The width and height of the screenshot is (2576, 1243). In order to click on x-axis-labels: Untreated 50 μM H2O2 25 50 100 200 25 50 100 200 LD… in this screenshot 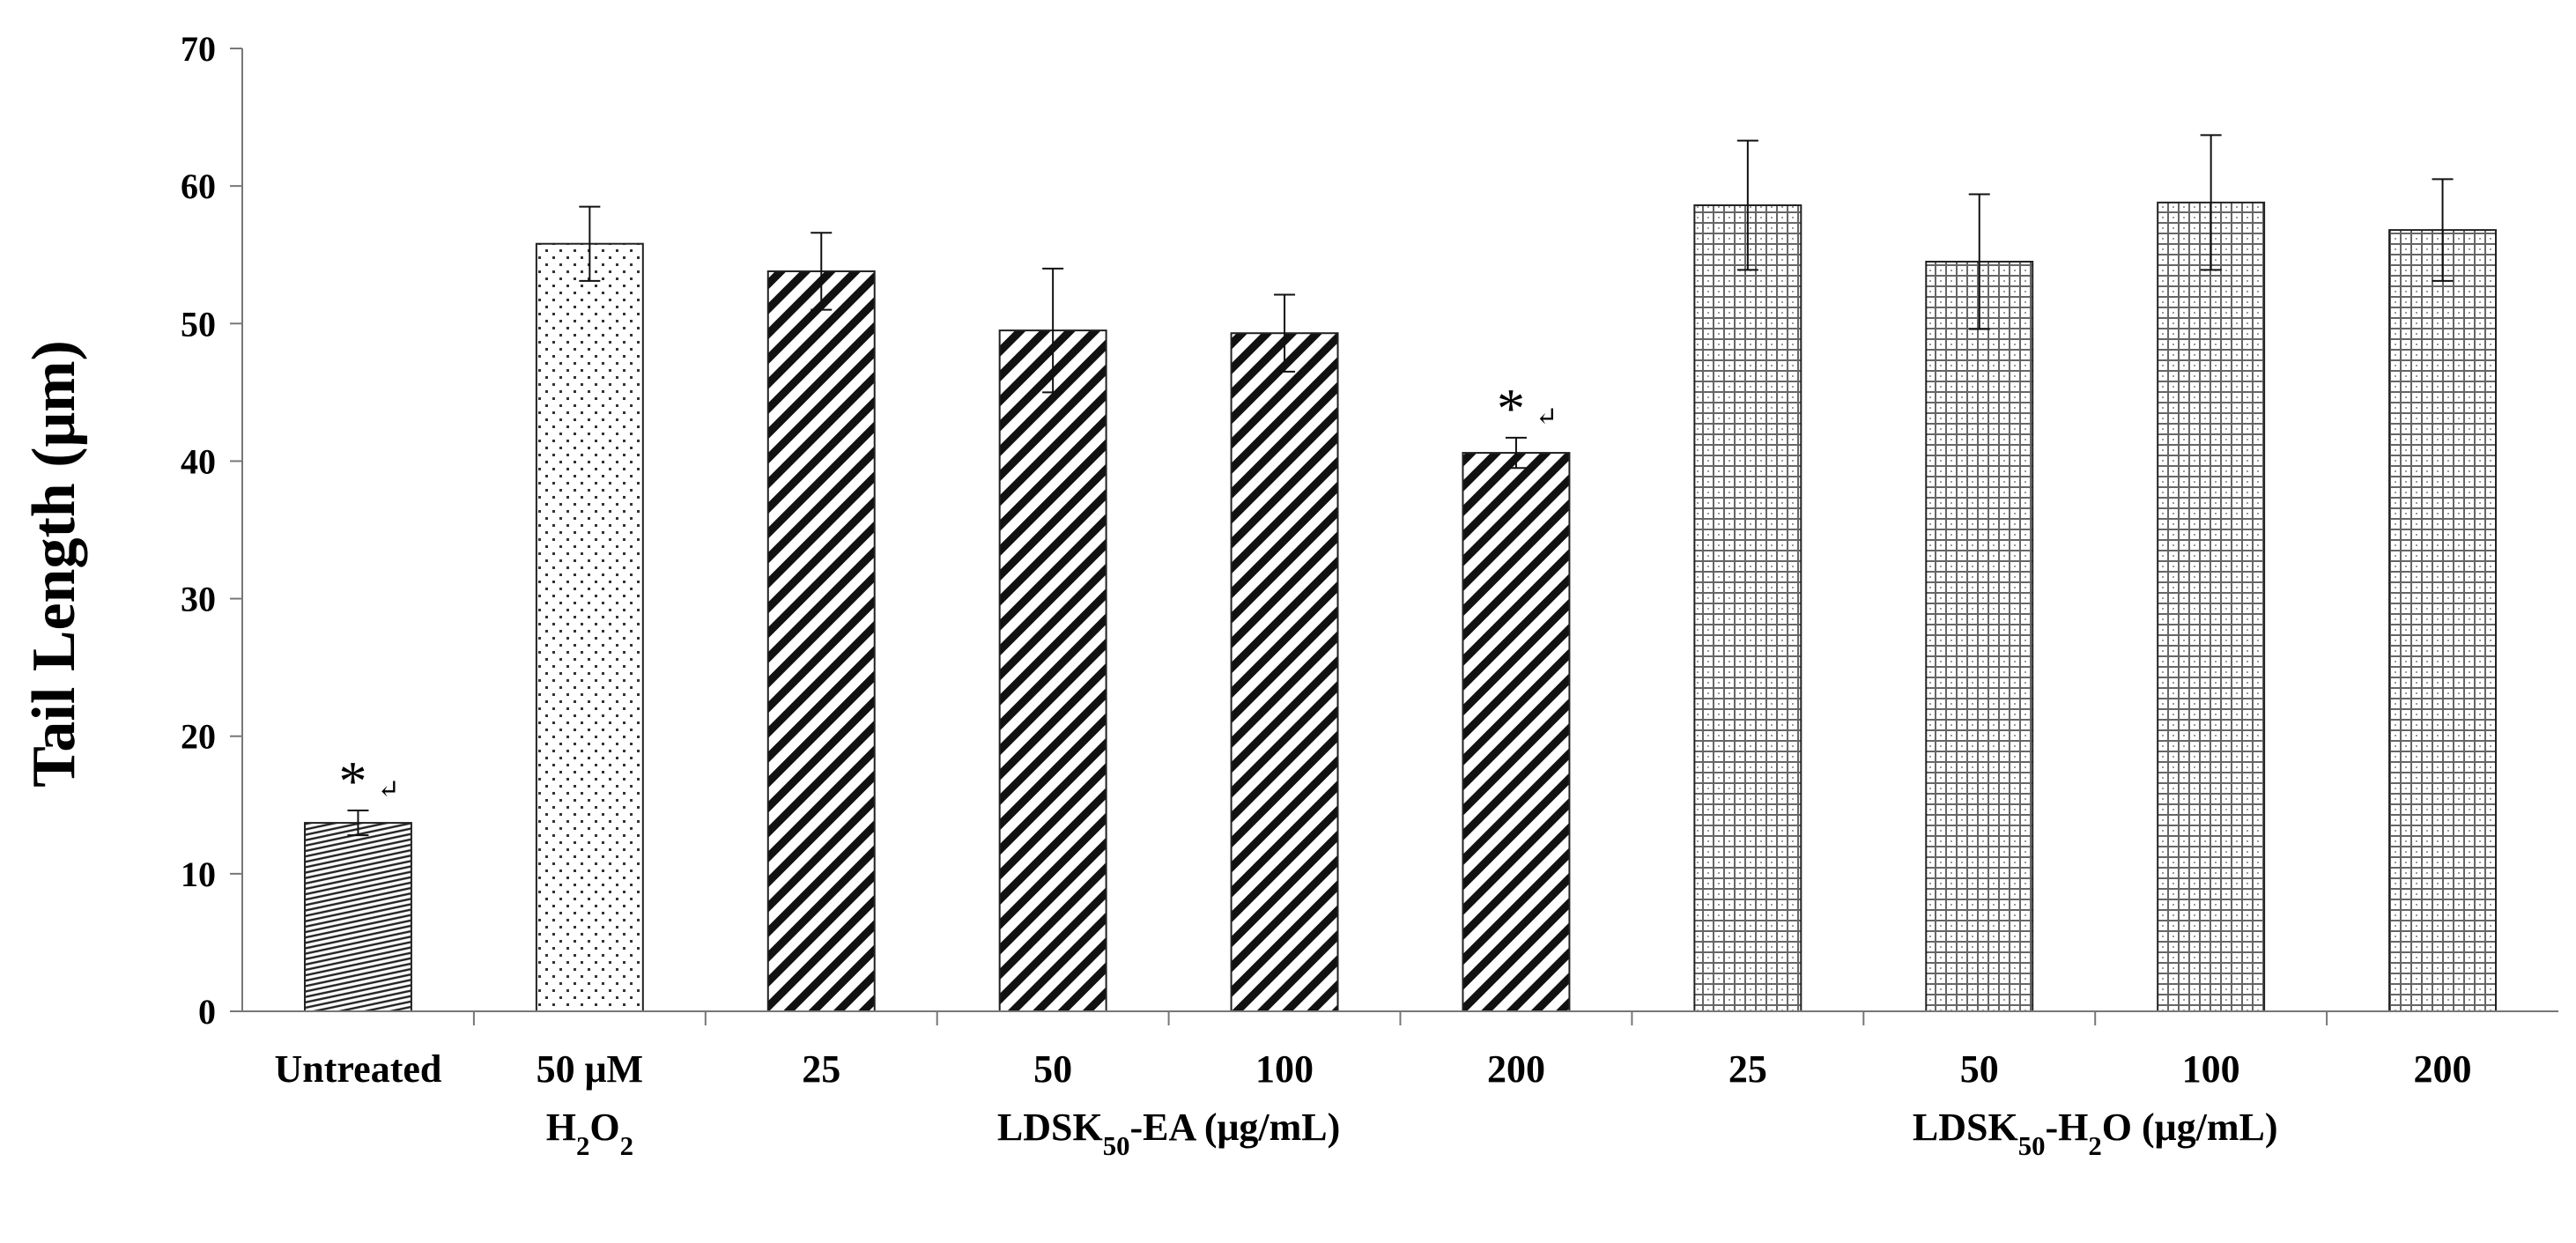, I will do `click(1373, 1086)`.